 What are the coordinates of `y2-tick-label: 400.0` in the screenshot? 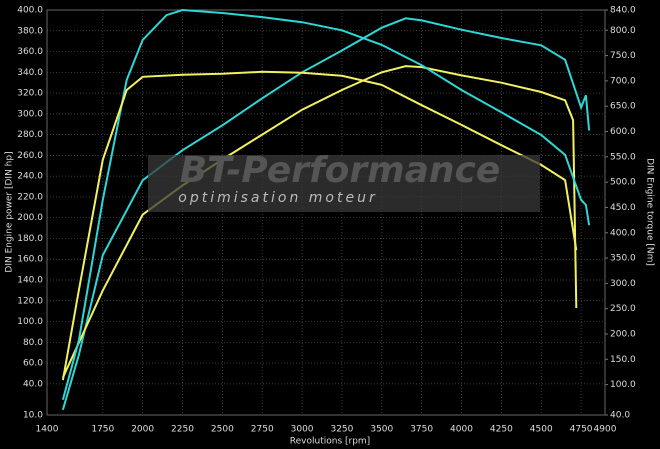 It's located at (623, 233).